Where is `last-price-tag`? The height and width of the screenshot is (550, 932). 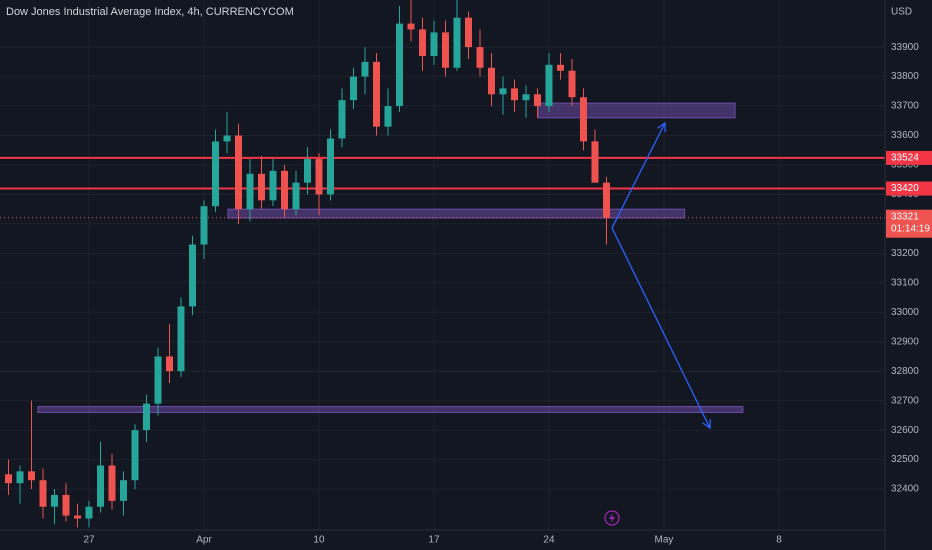
last-price-tag is located at coordinates (909, 223).